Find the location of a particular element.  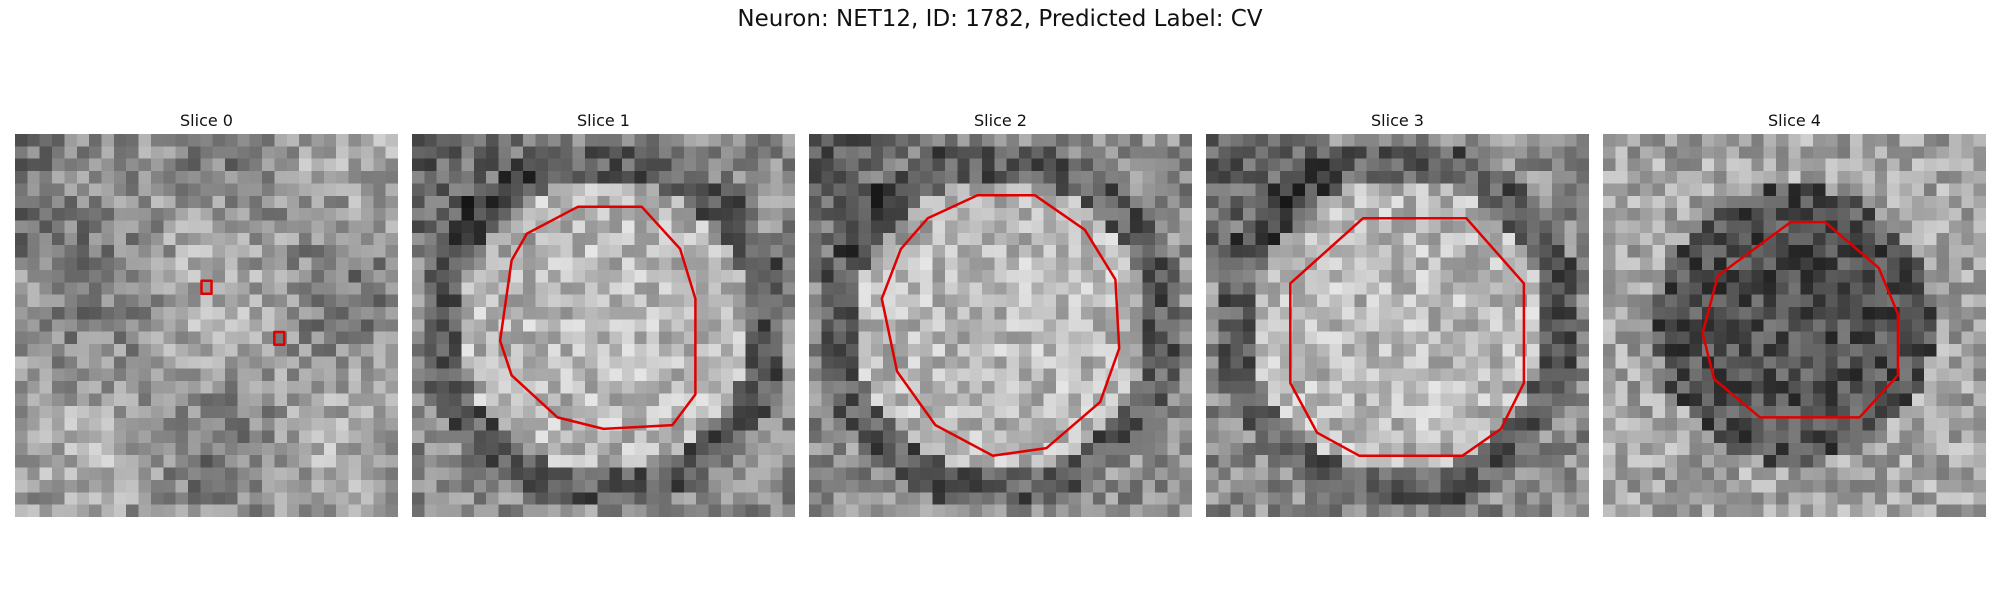

slice-panel-1: Slice 1 is located at coordinates (603, 312).